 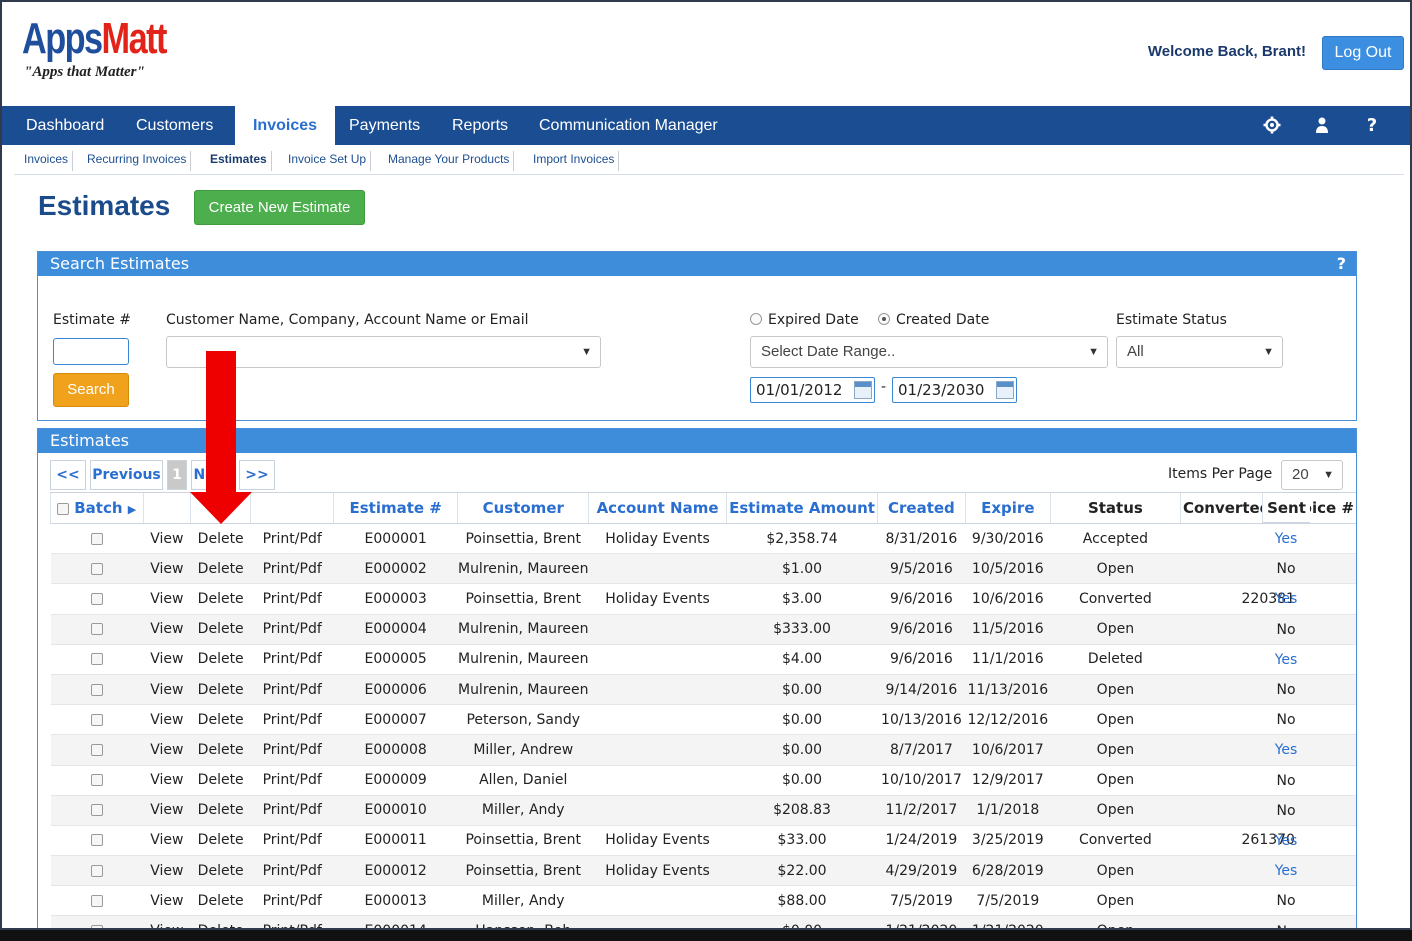 What do you see at coordinates (1268, 841) in the screenshot?
I see `converted-invoice-link: 261370` at bounding box center [1268, 841].